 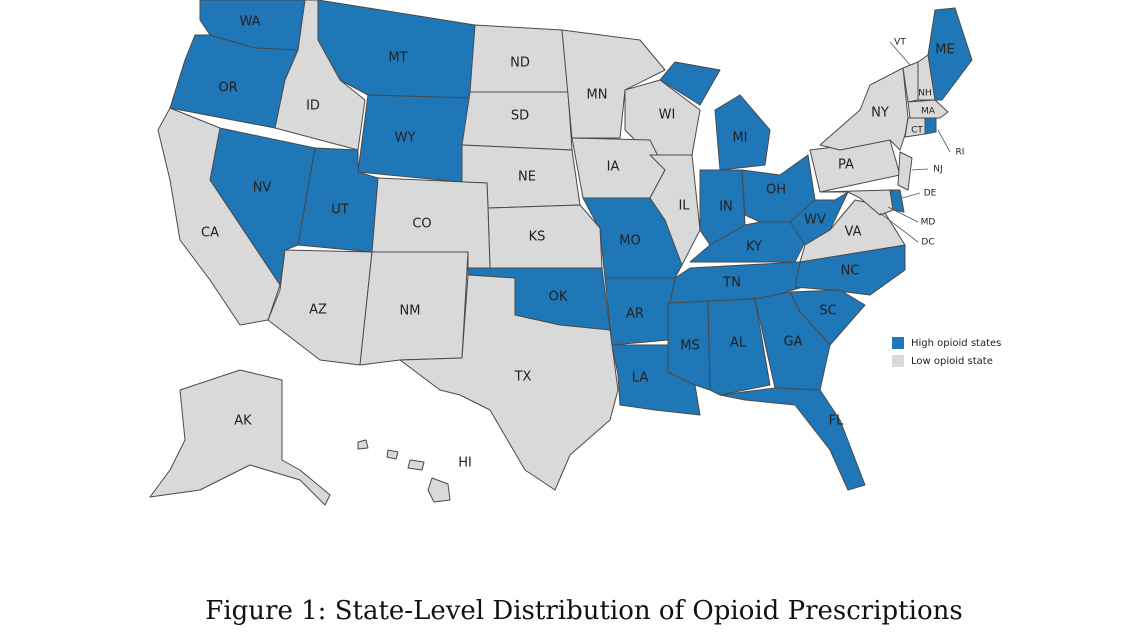 I want to click on state-label: AZ, so click(x=318, y=310).